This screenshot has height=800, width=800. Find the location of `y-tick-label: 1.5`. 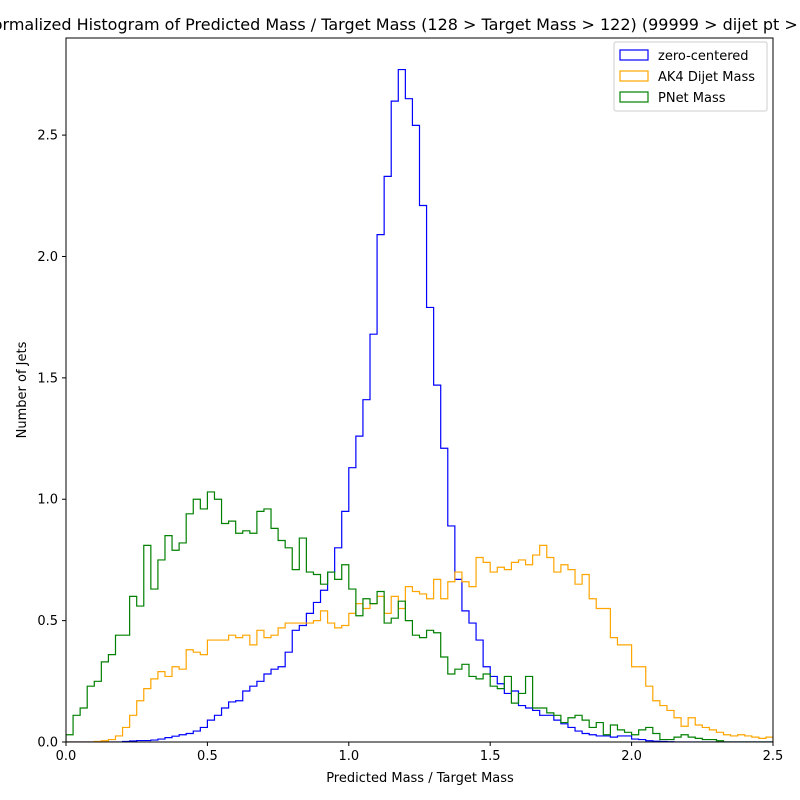

y-tick-label: 1.5 is located at coordinates (47, 378).